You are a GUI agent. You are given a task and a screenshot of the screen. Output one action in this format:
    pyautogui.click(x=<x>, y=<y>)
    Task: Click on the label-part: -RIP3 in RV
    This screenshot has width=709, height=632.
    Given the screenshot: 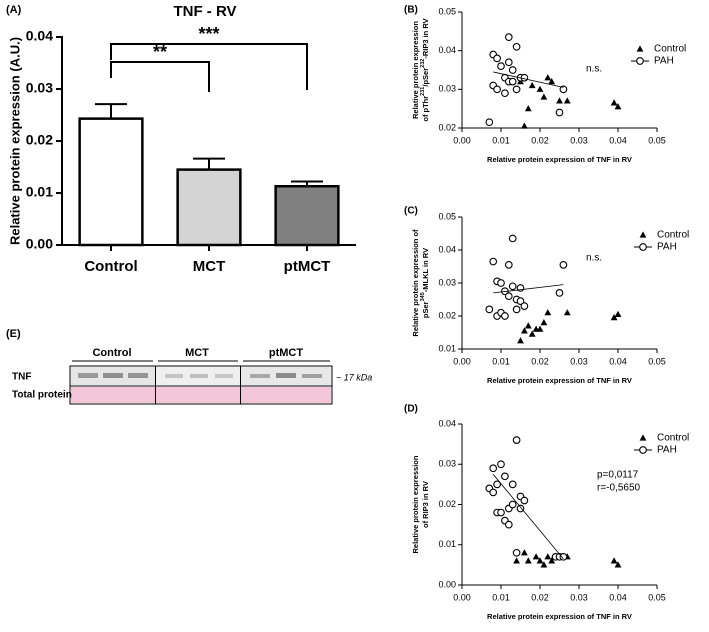 What is the action you would take?
    pyautogui.click(x=425, y=38)
    